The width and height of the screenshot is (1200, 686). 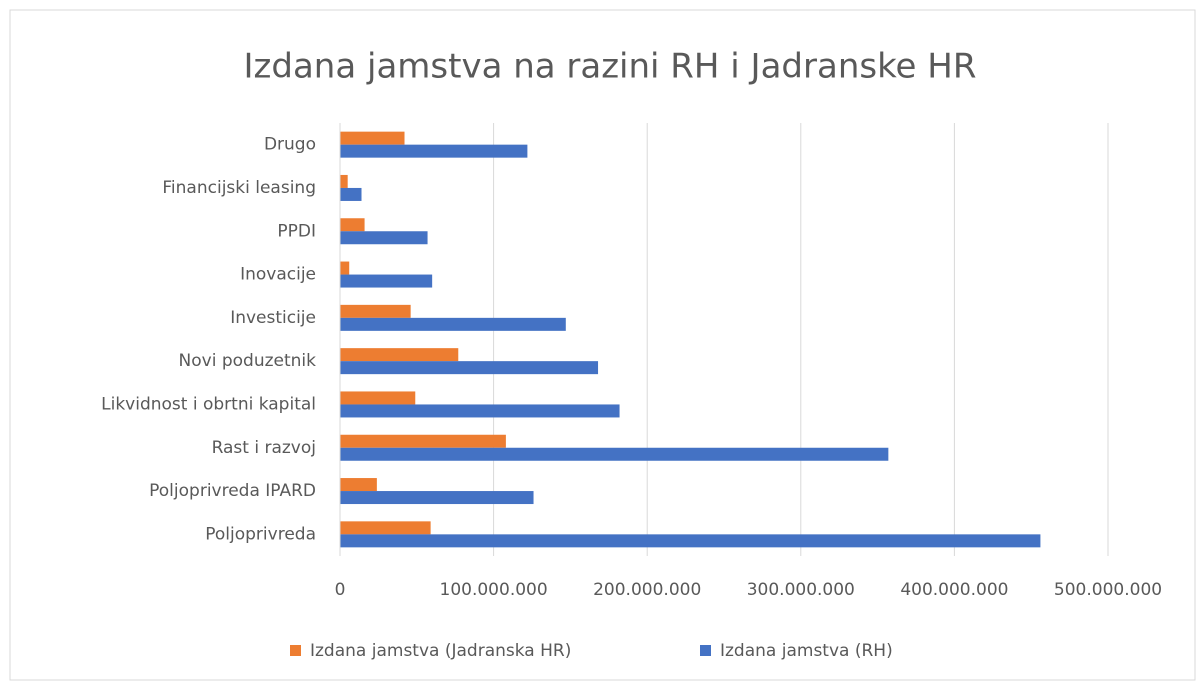 I want to click on x-tick-label: 400.000.000, so click(x=954, y=590).